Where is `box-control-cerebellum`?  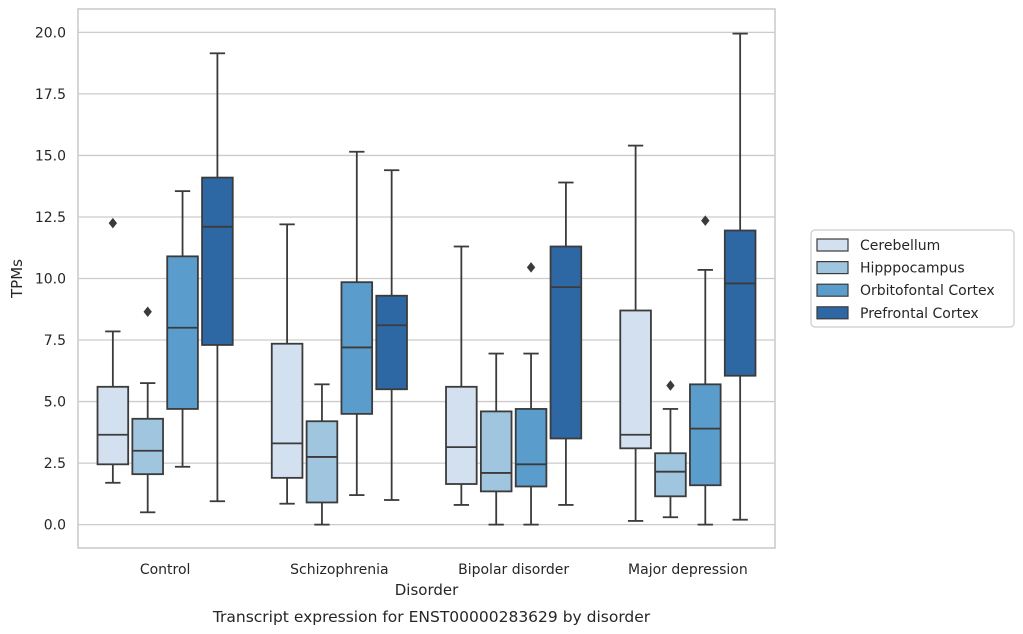
box-control-cerebellum is located at coordinates (113, 350).